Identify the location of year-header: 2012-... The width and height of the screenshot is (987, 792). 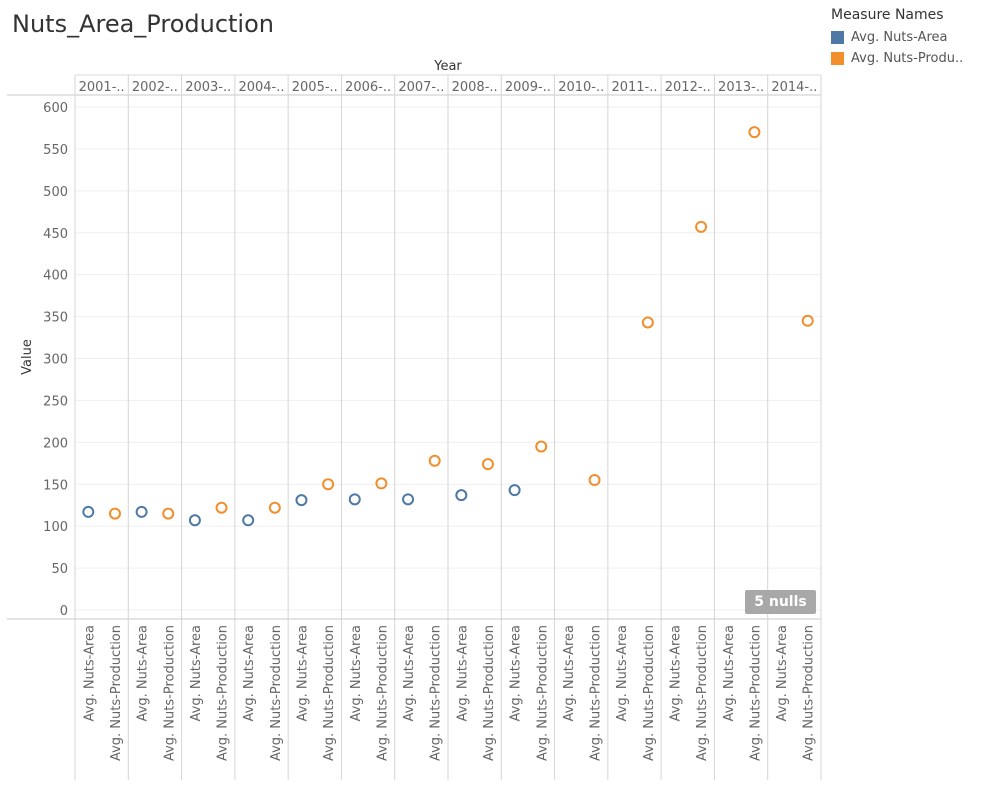
(688, 87).